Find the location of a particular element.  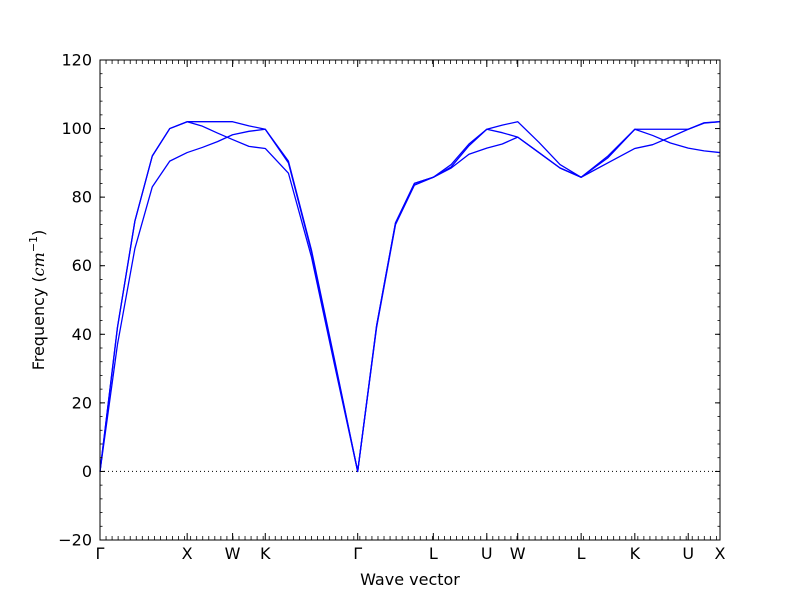

y-axis-label: Frequency (cm−1) is located at coordinates (37, 300).